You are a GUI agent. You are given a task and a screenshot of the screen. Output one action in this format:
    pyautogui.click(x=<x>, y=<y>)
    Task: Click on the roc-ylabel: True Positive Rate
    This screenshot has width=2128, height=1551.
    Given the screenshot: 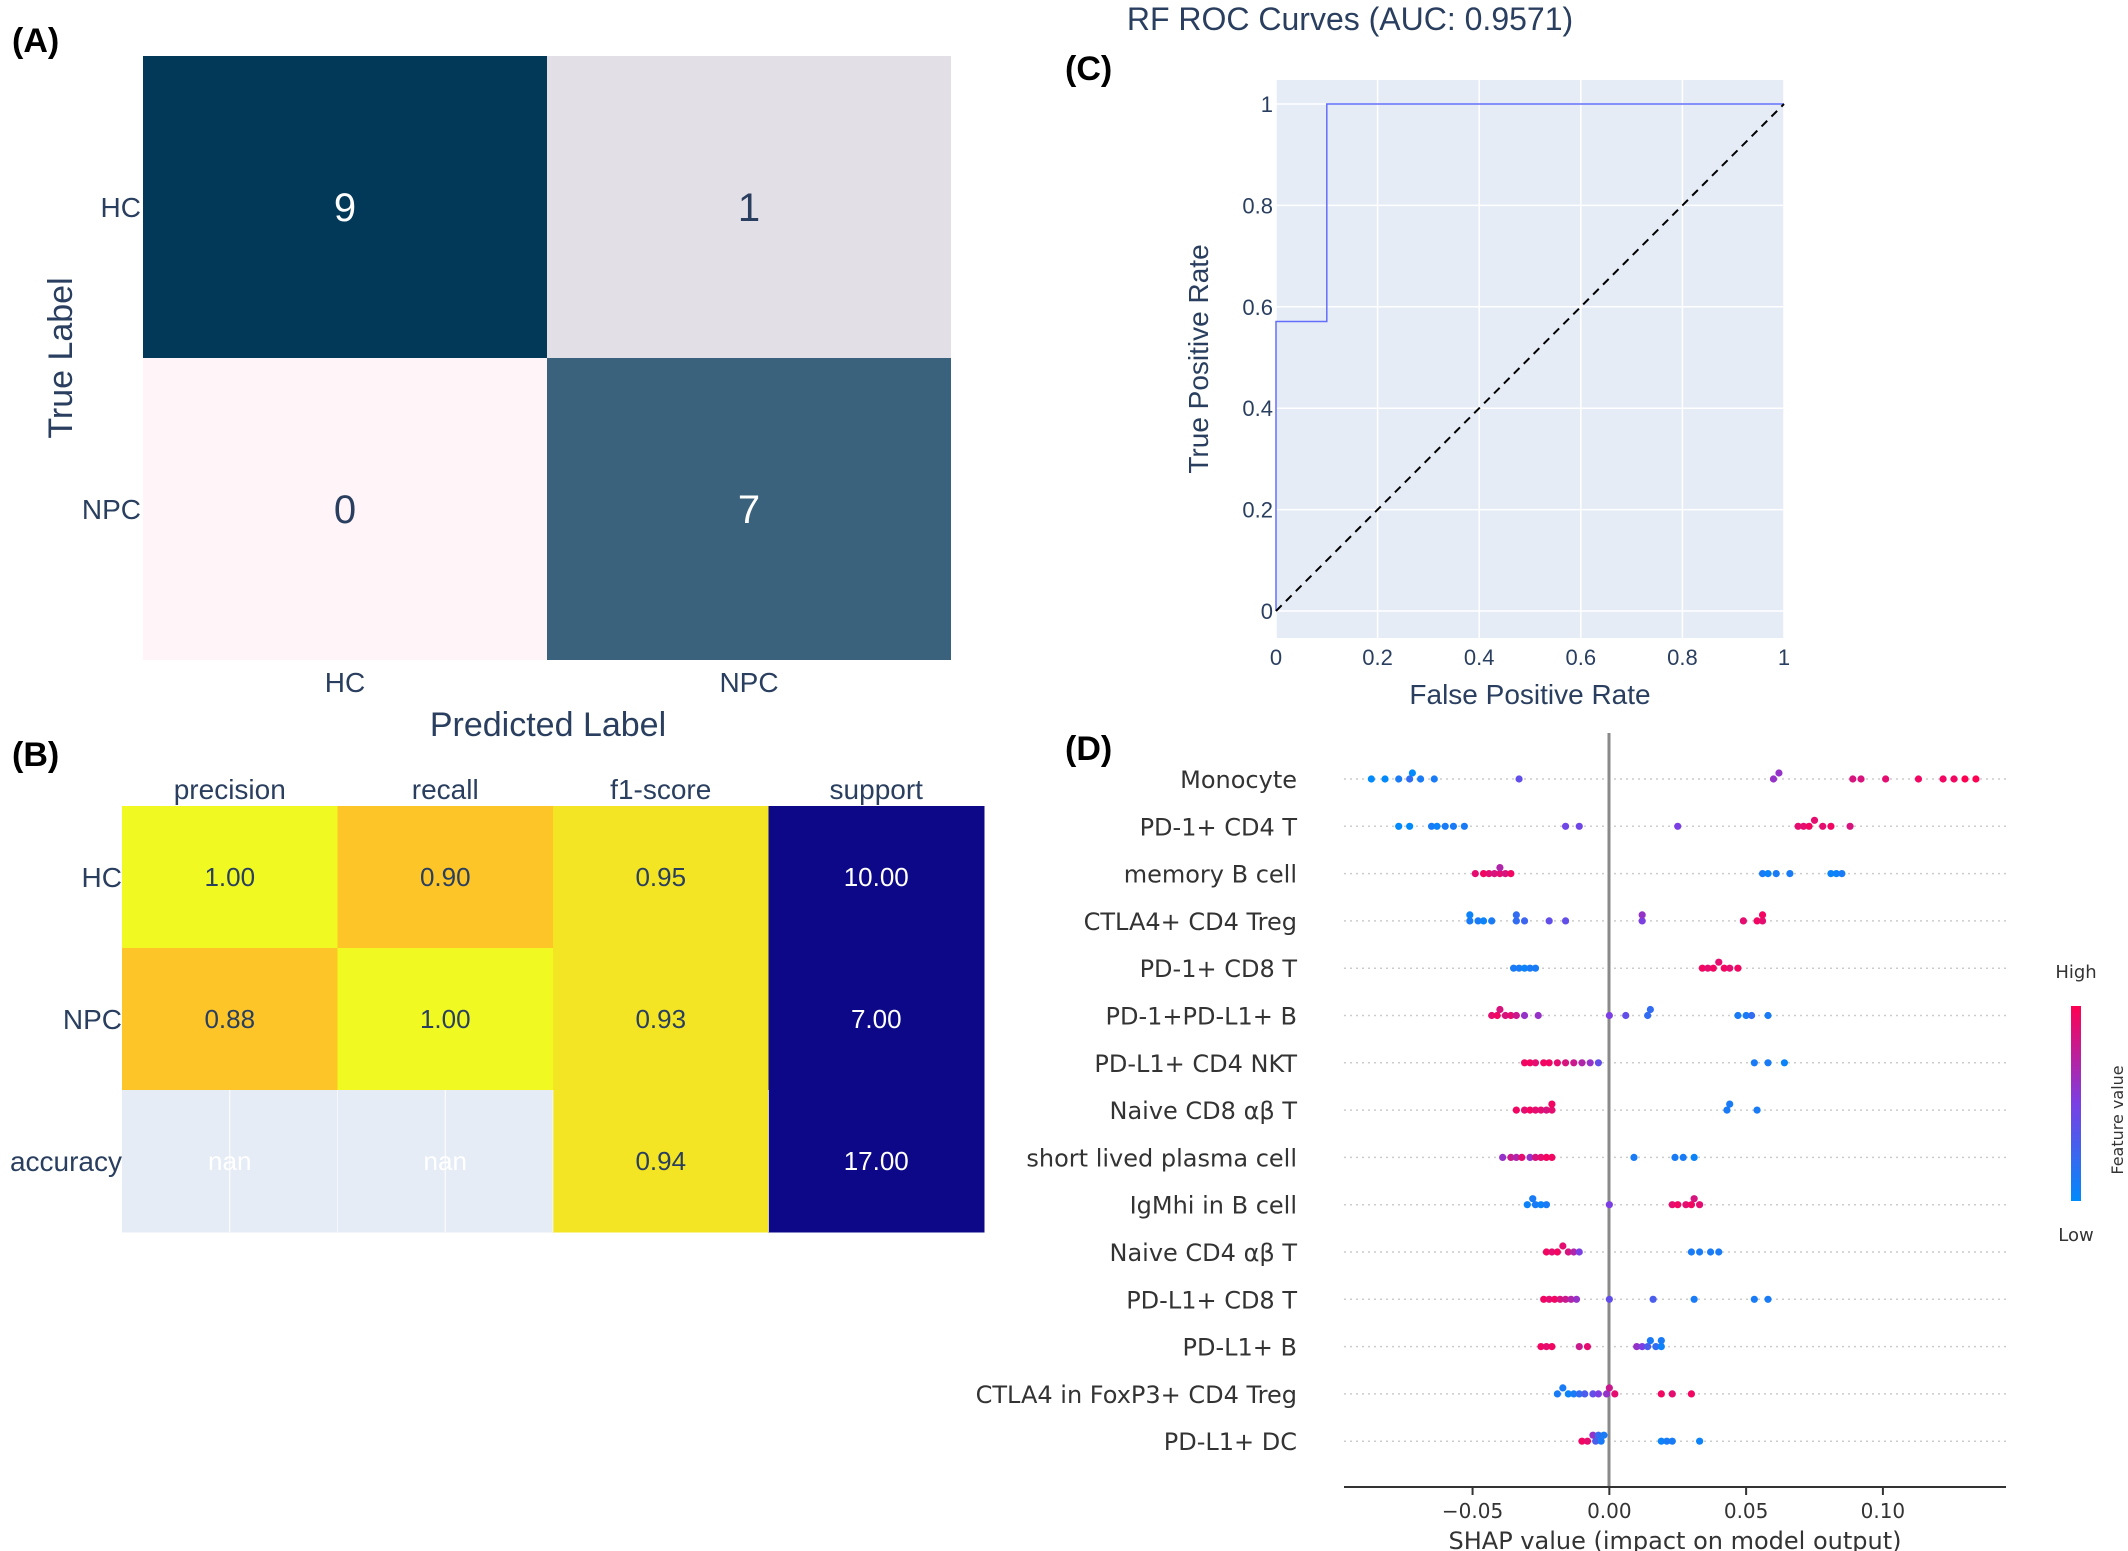 What is the action you would take?
    pyautogui.click(x=1198, y=358)
    